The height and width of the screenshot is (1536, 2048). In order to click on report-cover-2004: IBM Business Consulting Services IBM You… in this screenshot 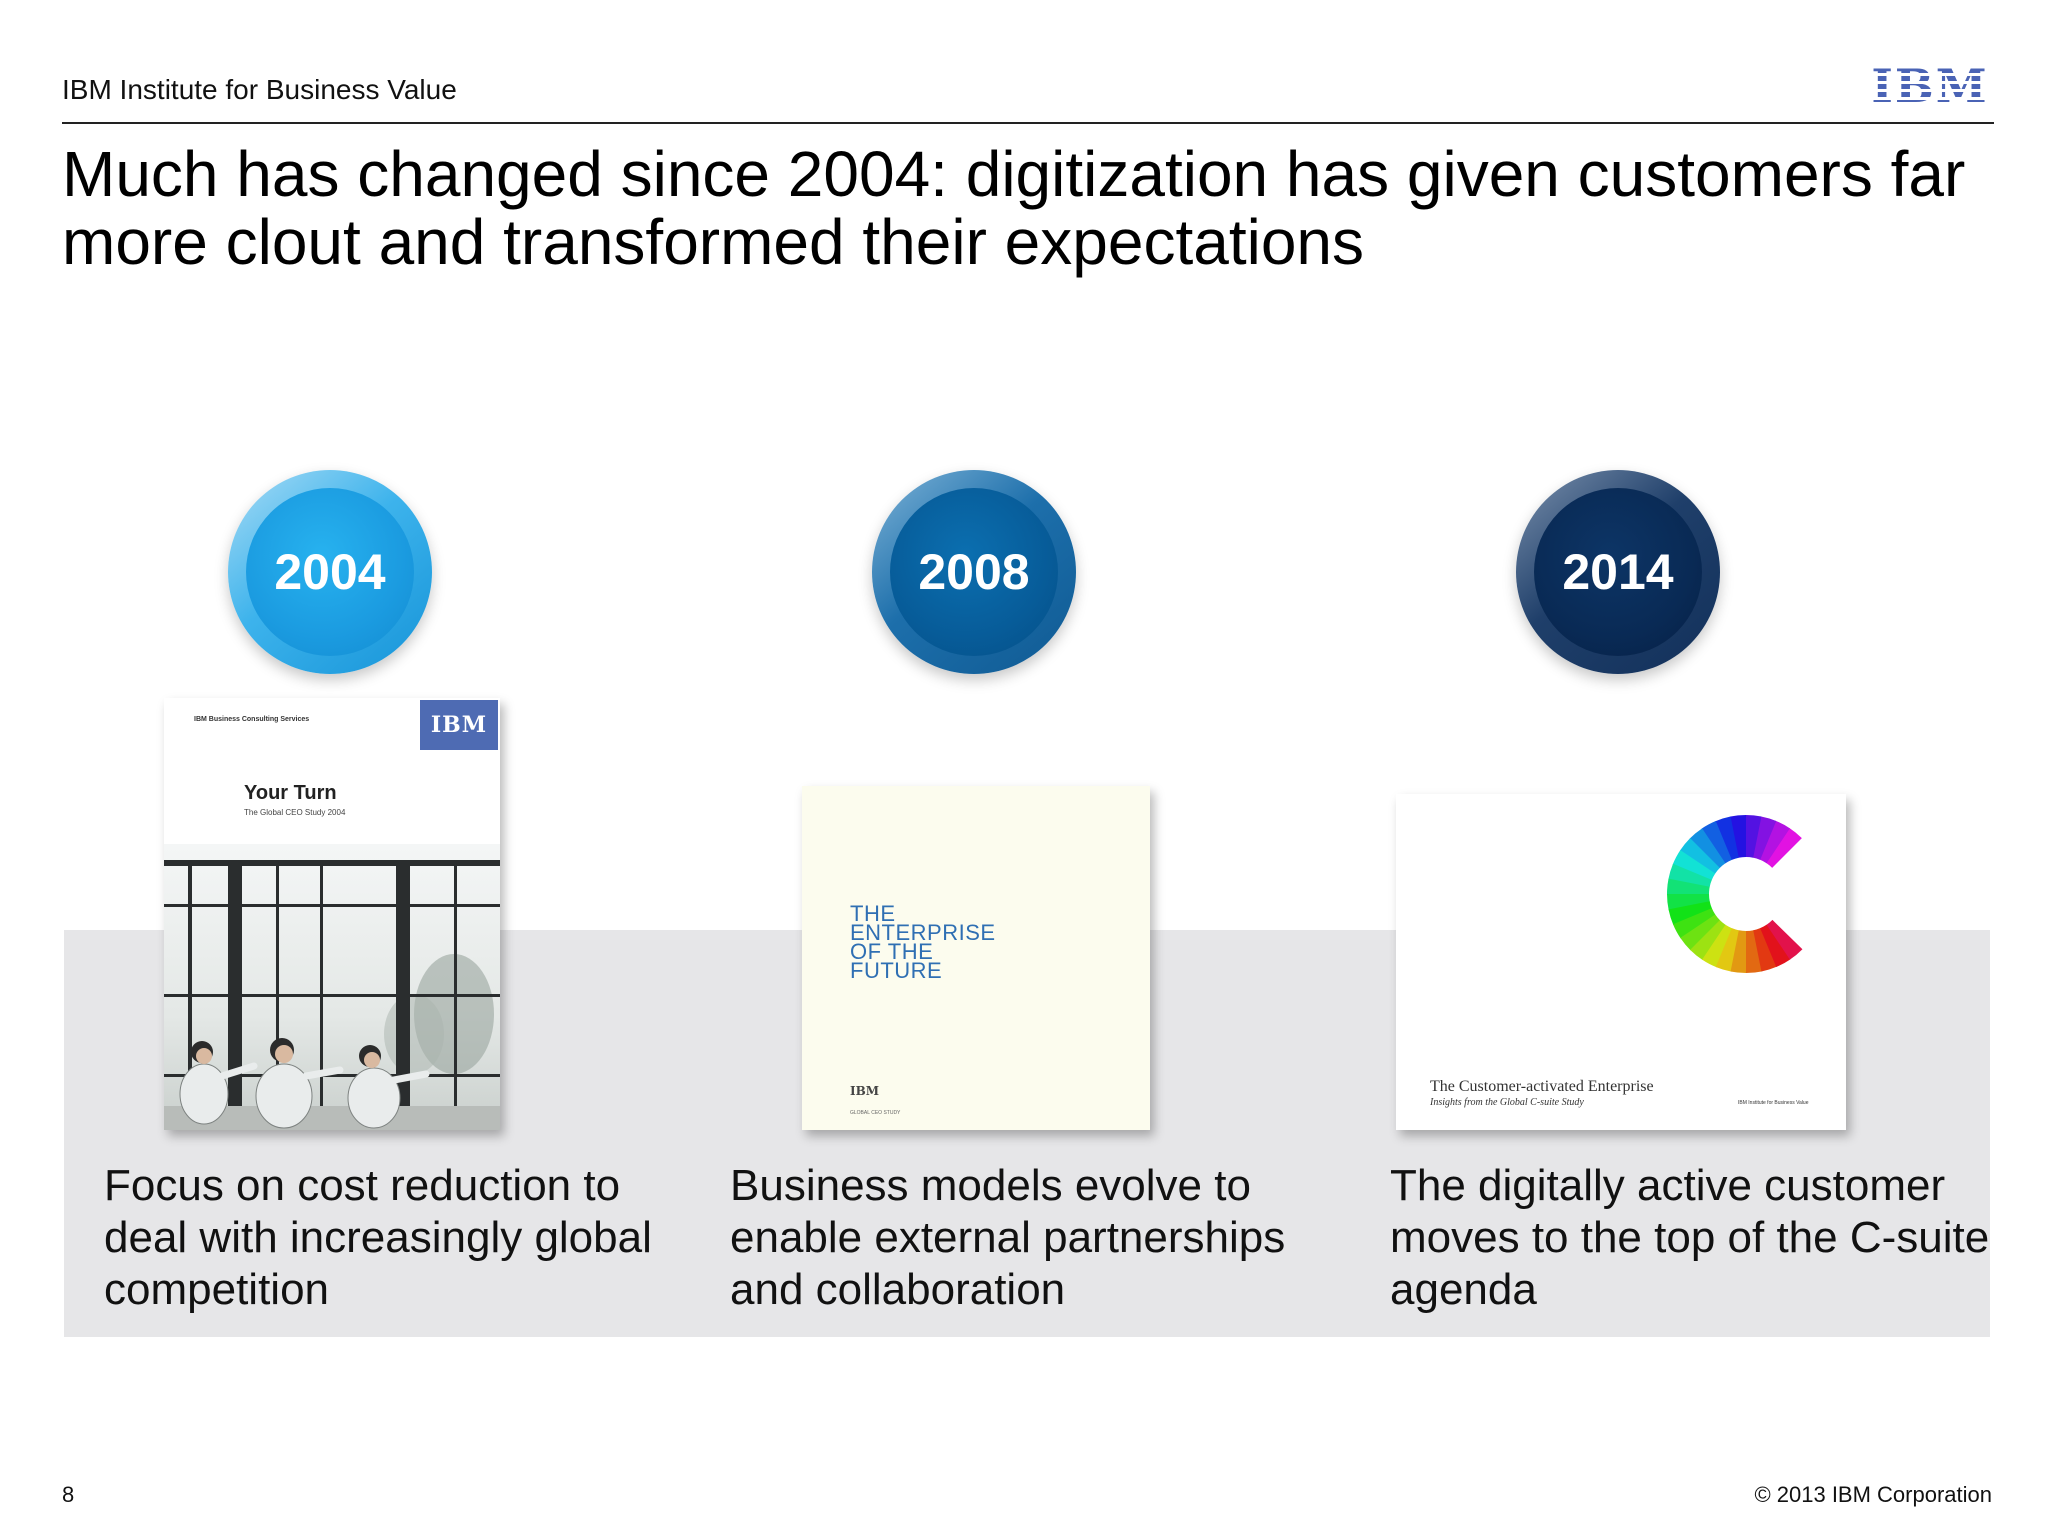, I will do `click(332, 914)`.